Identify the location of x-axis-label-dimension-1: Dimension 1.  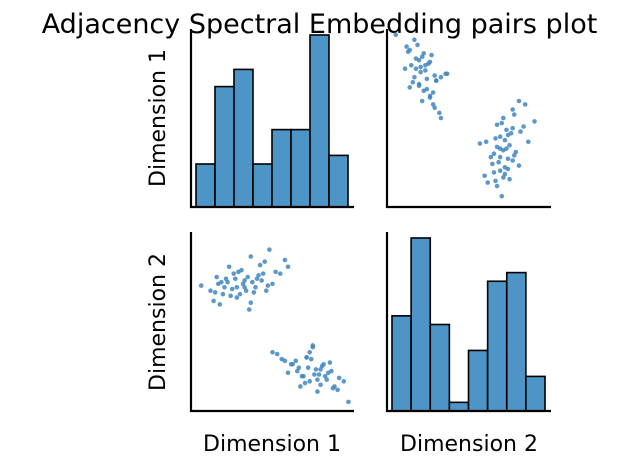
(272, 444).